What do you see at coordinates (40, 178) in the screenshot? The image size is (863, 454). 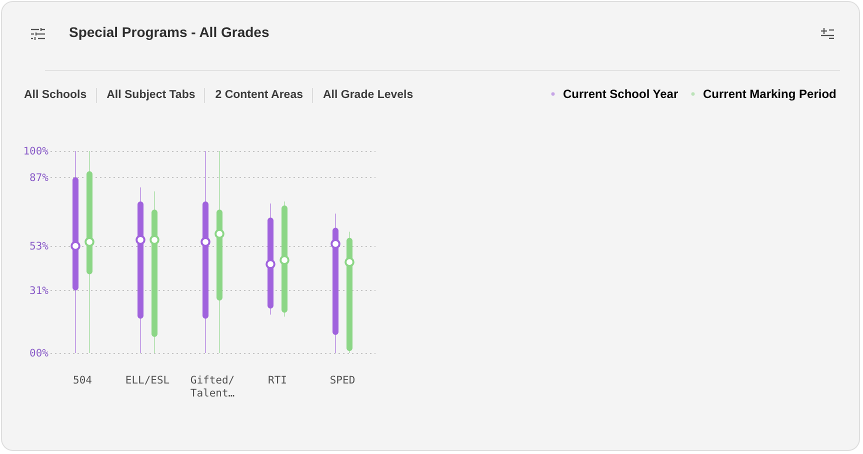 I see `y-tick-label: 87%` at bounding box center [40, 178].